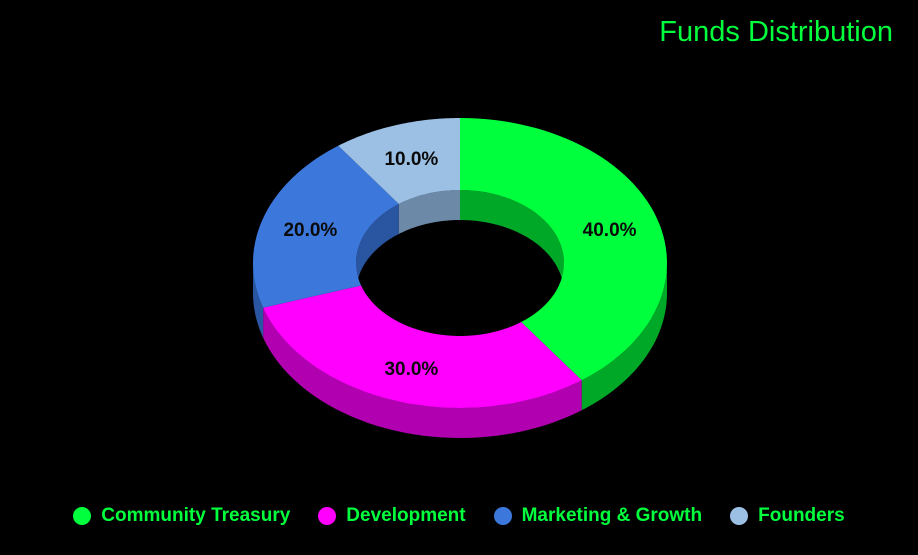  I want to click on legend-item: Development, so click(392, 516).